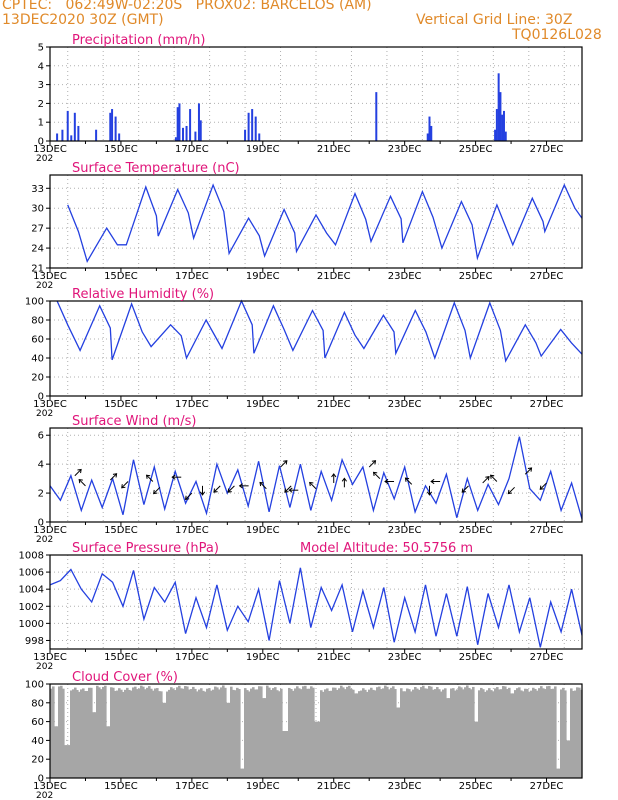  I want to click on x-tick-label: 23DEC, so click(405, 404).